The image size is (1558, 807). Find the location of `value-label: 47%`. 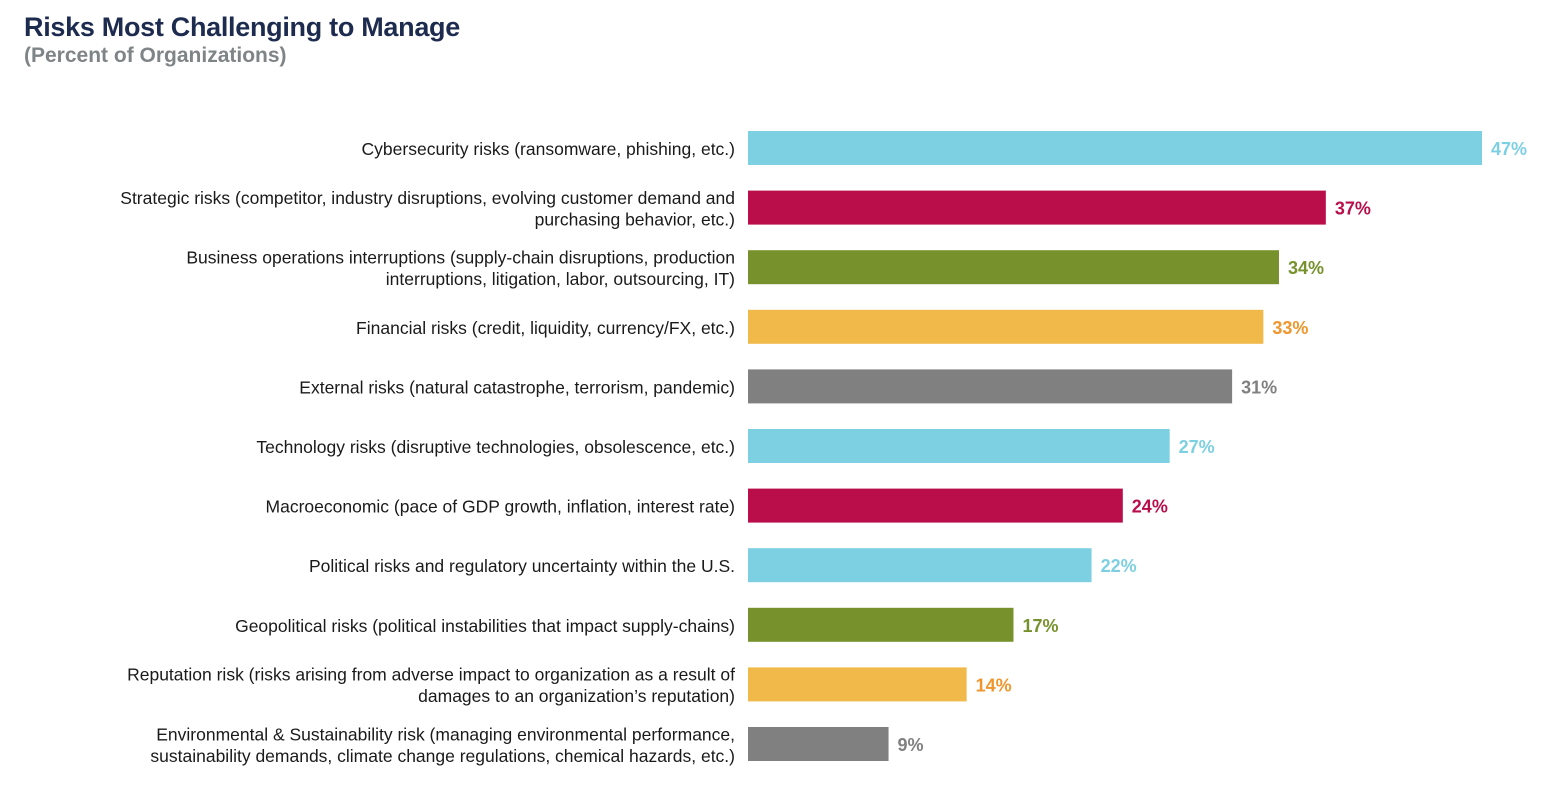

value-label: 47% is located at coordinates (1509, 149).